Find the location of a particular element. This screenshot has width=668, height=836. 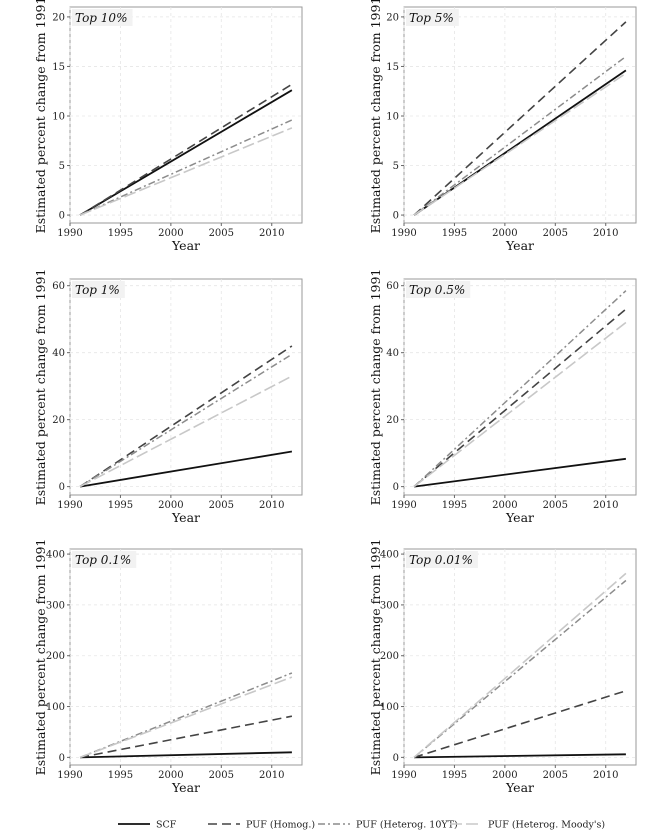

panel-title: Top 1% is located at coordinates (97, 290).